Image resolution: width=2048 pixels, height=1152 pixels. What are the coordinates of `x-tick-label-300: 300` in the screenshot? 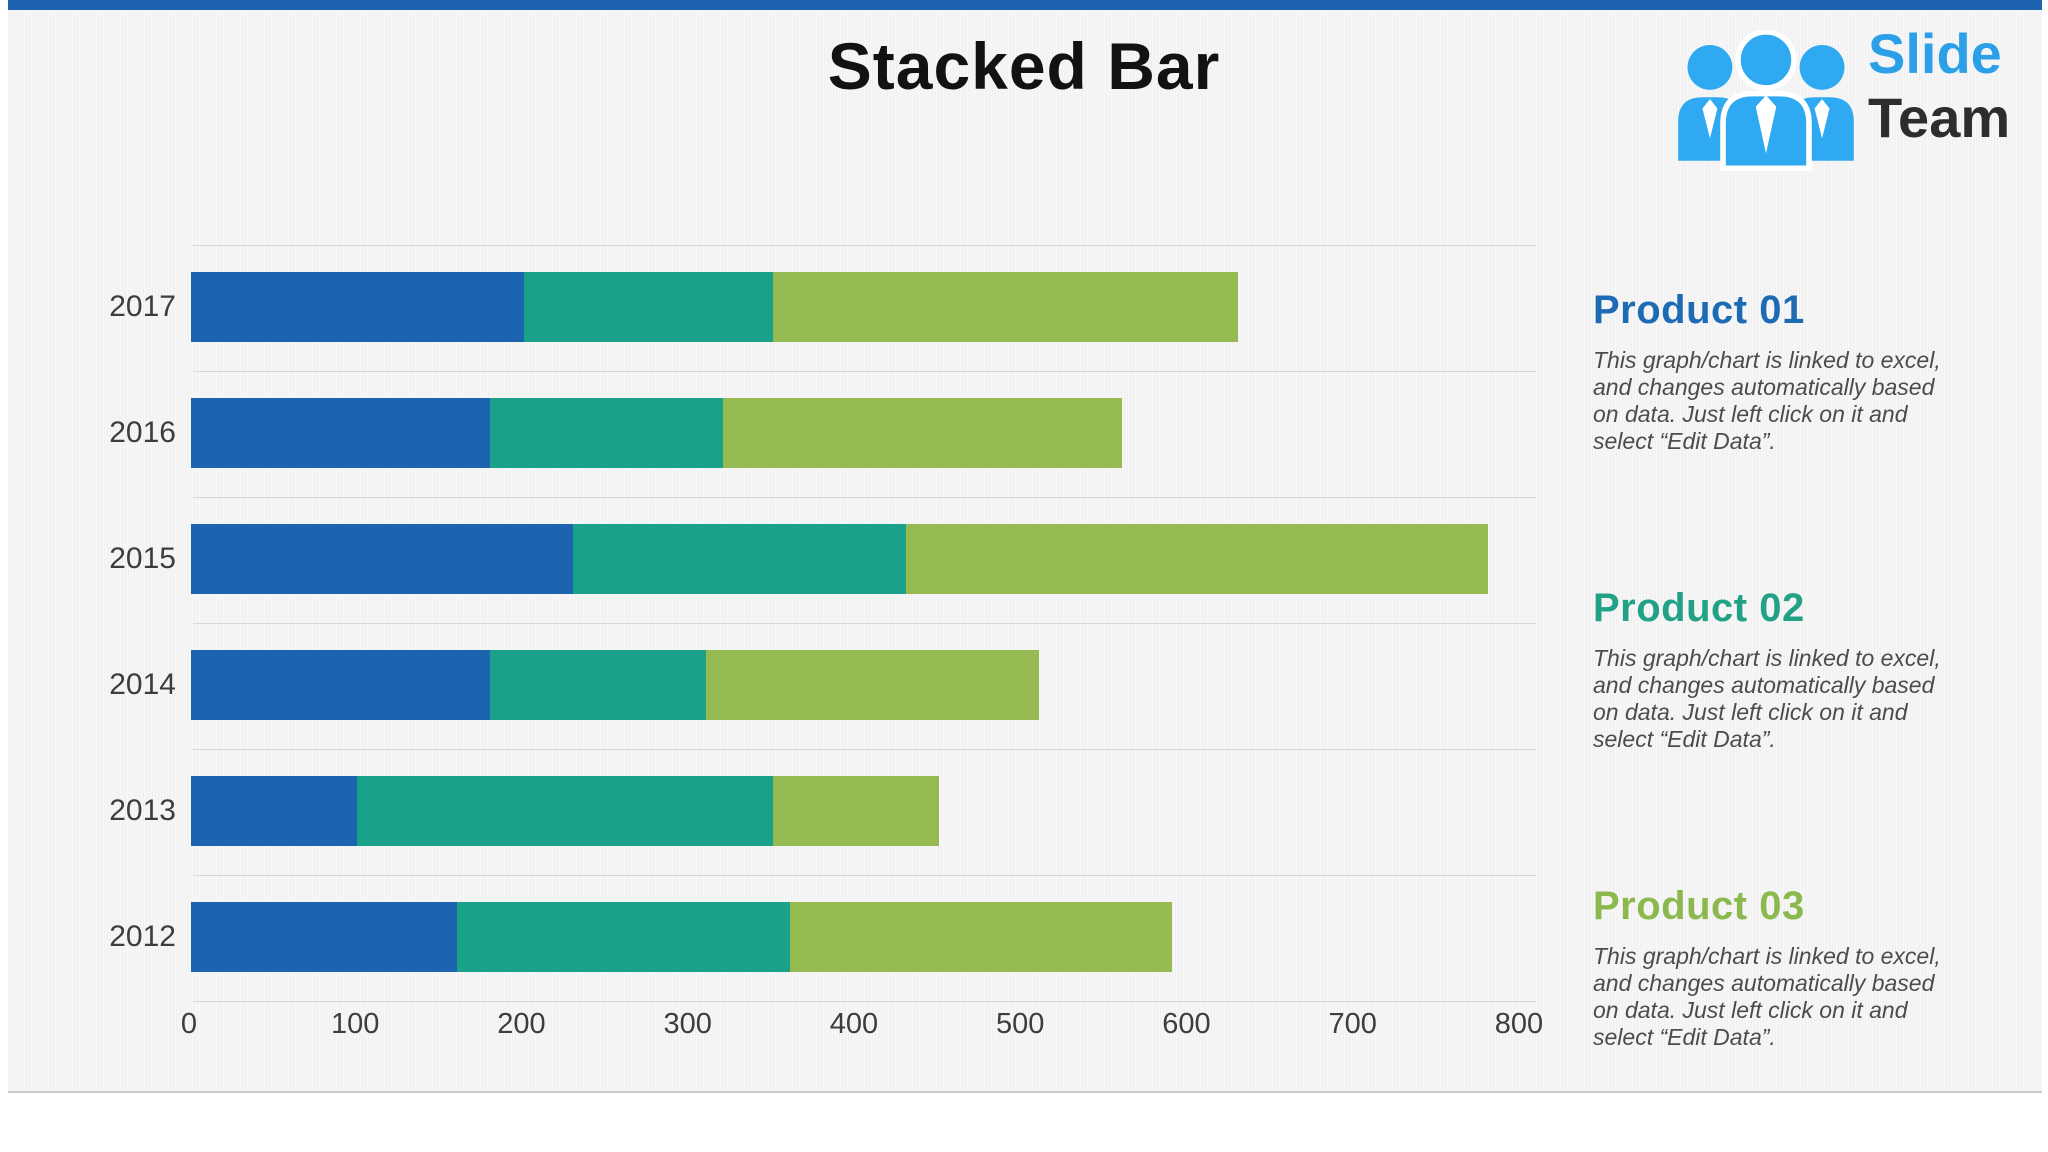 It's located at (687, 1024).